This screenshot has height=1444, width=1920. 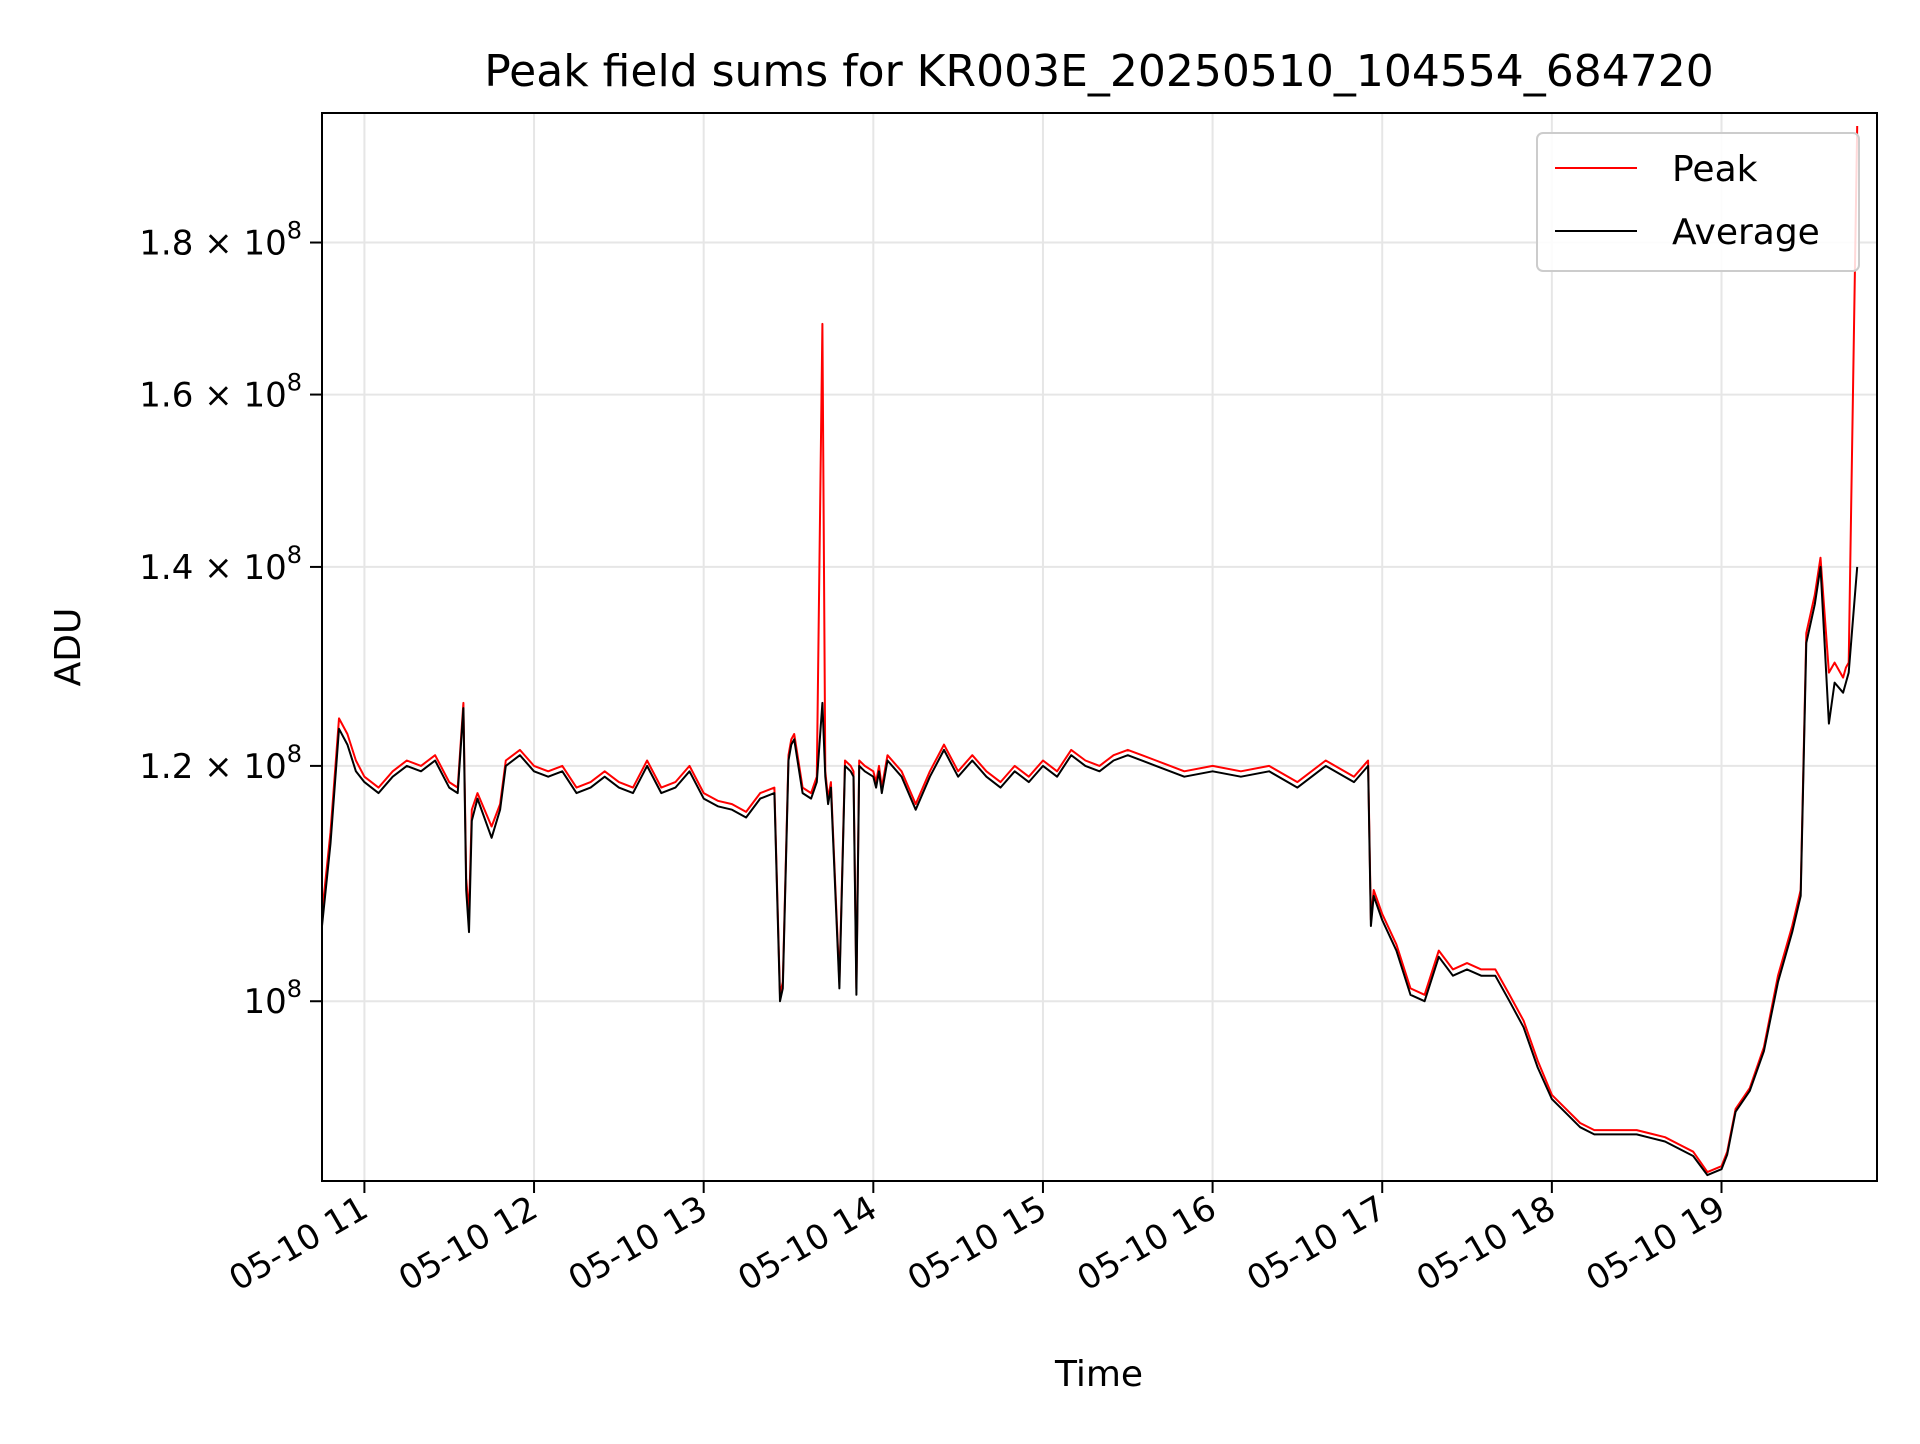 What do you see at coordinates (977, 1243) in the screenshot?
I see `x-tick-label: 05-10 15` at bounding box center [977, 1243].